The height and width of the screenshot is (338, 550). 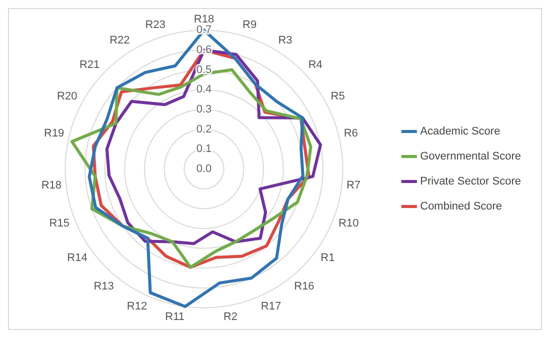 What do you see at coordinates (67, 96) in the screenshot?
I see `spoke-label: R20` at bounding box center [67, 96].